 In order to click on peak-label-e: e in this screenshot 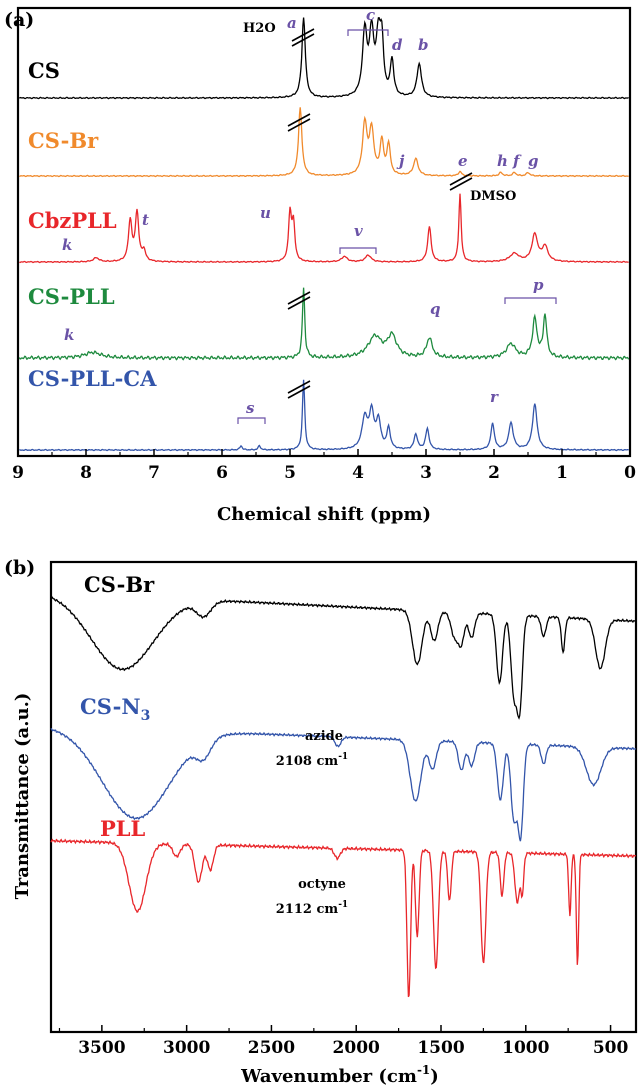, I will do `click(463, 161)`.